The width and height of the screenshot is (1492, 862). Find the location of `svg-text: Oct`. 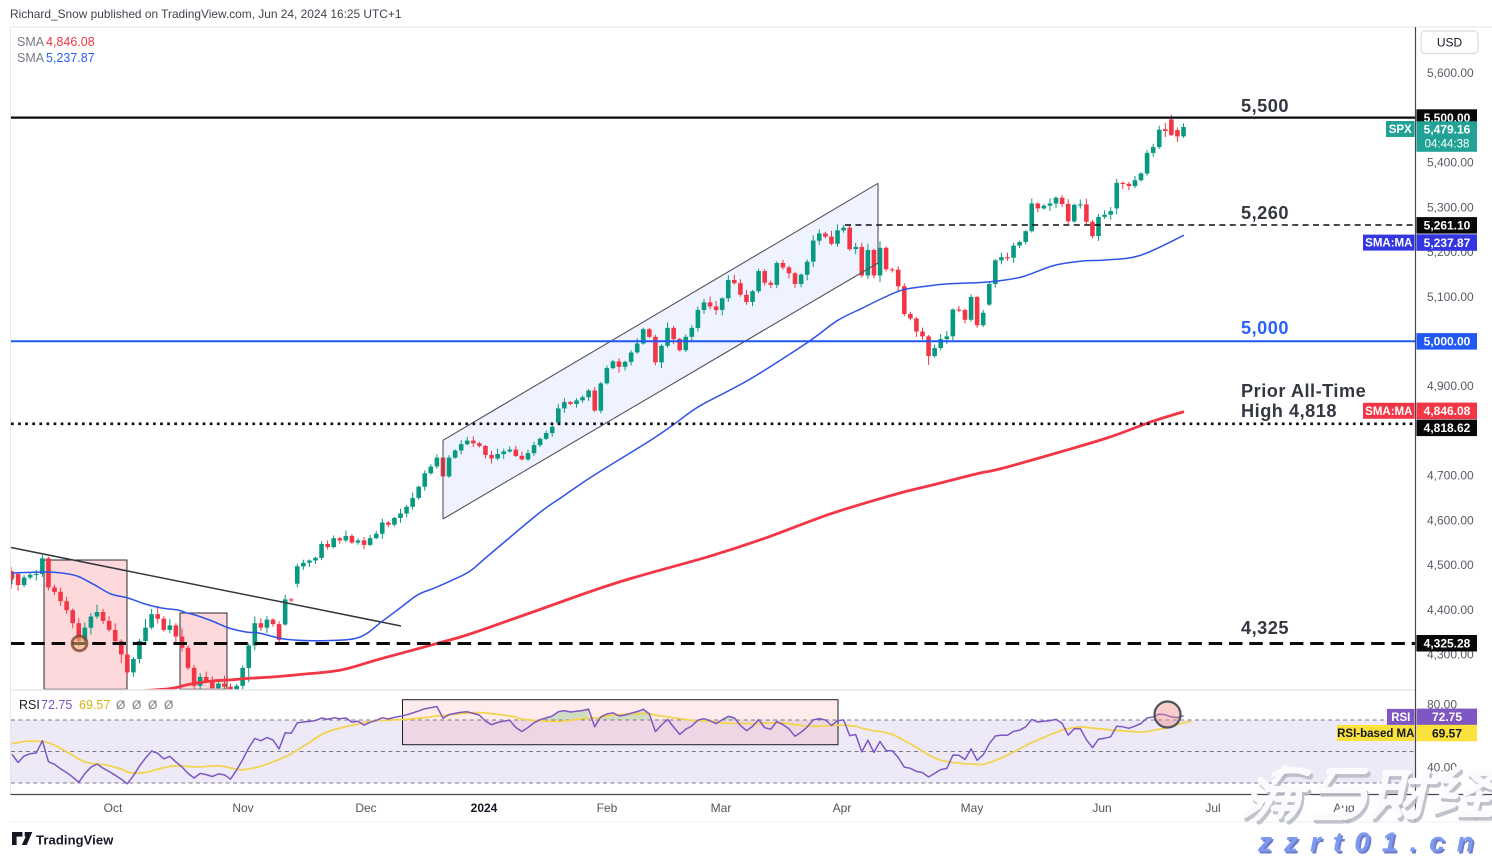

svg-text: Oct is located at coordinates (113, 808).